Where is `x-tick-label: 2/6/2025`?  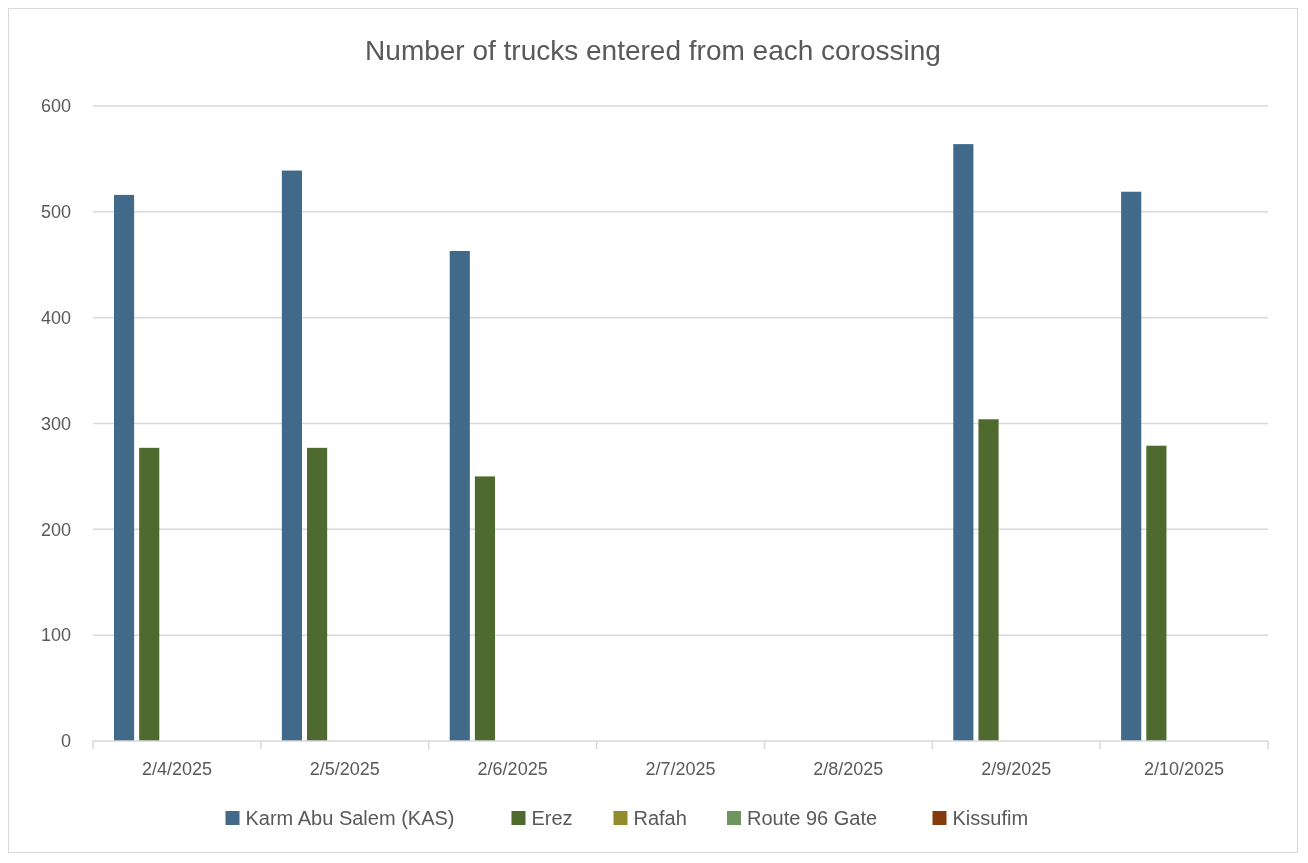 x-tick-label: 2/6/2025 is located at coordinates (512, 769).